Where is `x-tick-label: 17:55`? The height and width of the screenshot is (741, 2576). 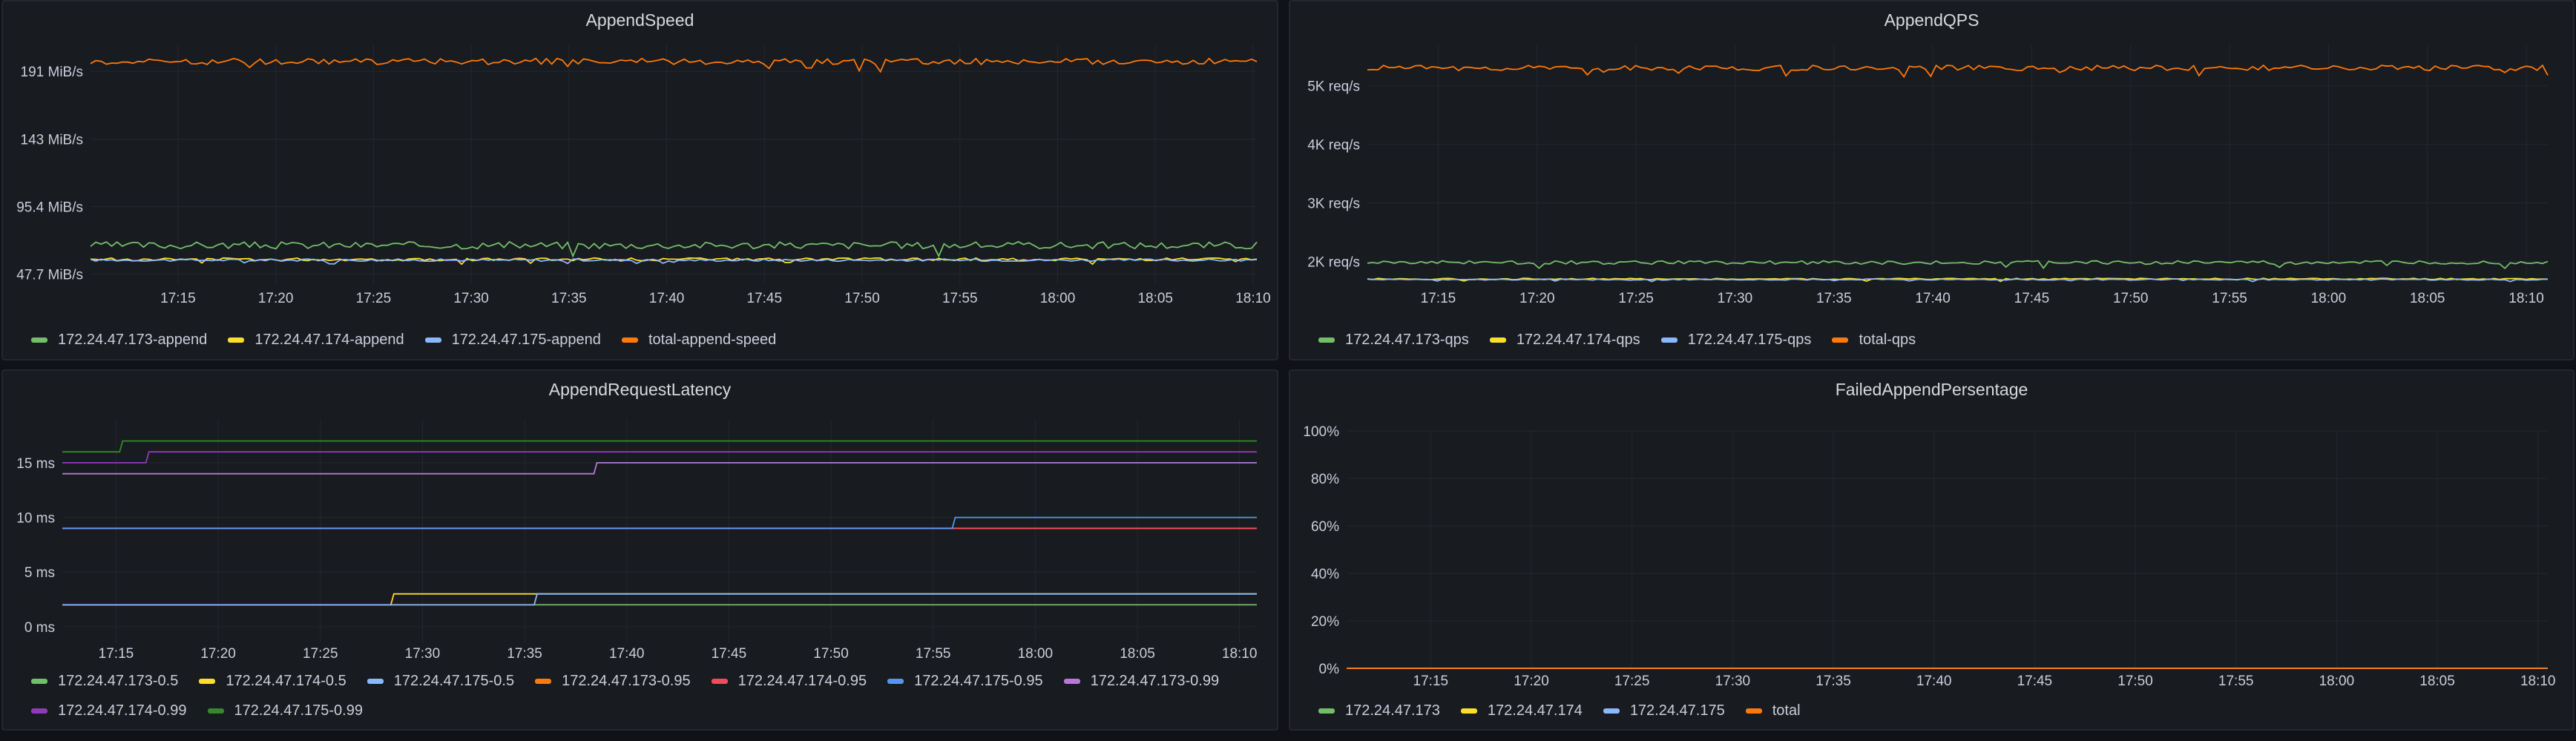
x-tick-label: 17:55 is located at coordinates (2229, 298).